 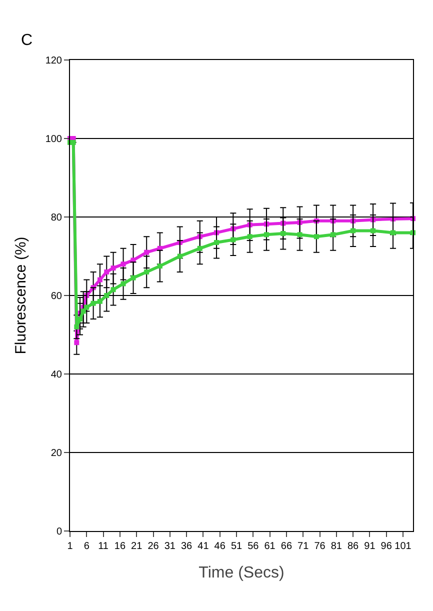 I want to click on y-tick-label: 20, so click(x=56, y=453).